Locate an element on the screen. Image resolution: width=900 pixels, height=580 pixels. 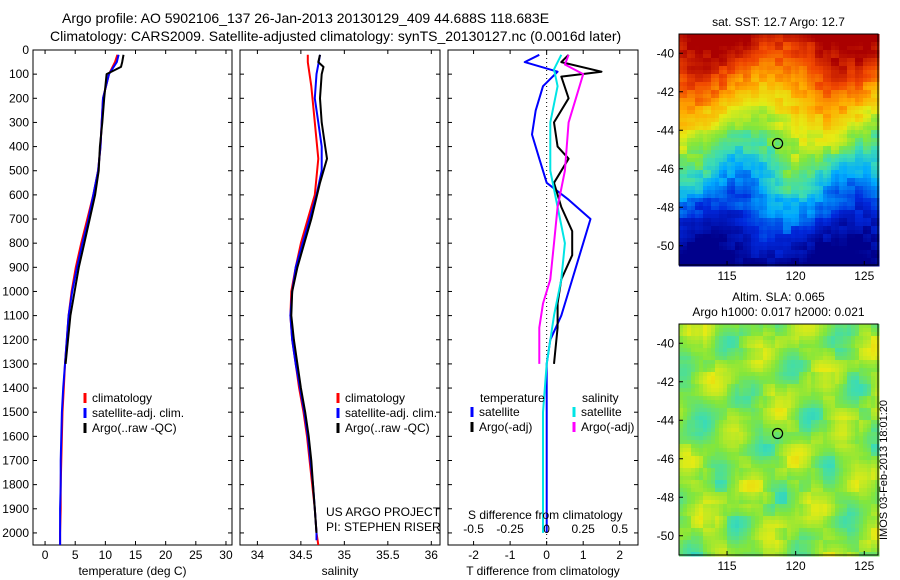
y-tick-label: 1900 is located at coordinates (15, 509).